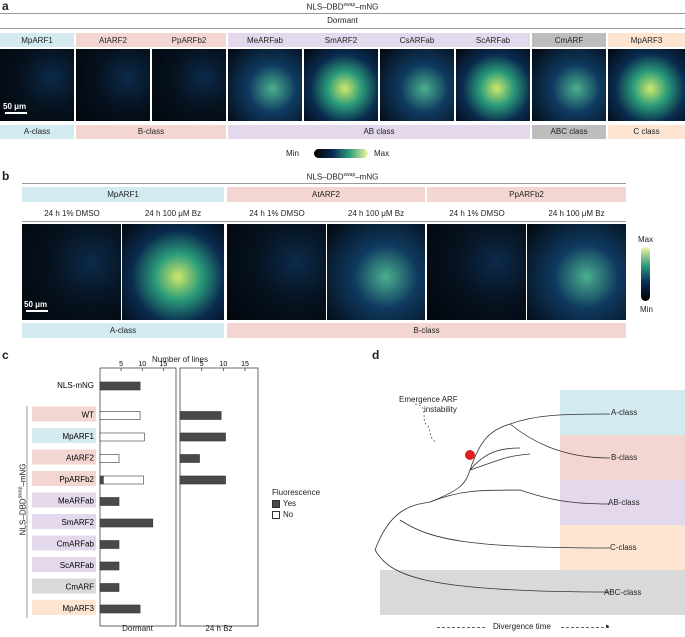  Describe the element at coordinates (189, 85) in the screenshot. I see `image-pparfb2` at that location.